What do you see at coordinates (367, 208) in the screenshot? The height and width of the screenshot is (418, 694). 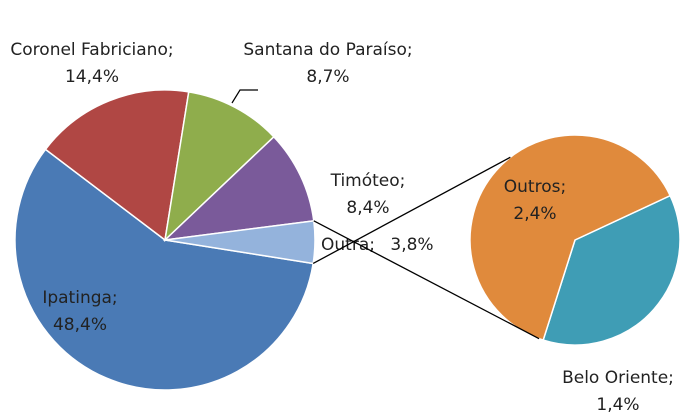 I see `slice-label-value: 8,4%` at bounding box center [367, 208].